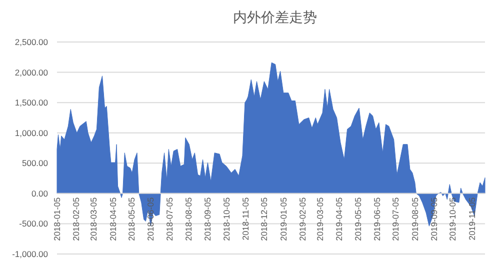 Image resolution: width=500 pixels, height=273 pixels. Describe the element at coordinates (131, 219) in the screenshot. I see `x-tick-label: 2018-05-05` at that location.